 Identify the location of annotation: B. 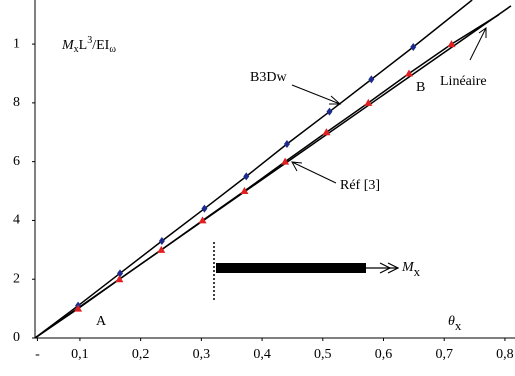
(420, 87).